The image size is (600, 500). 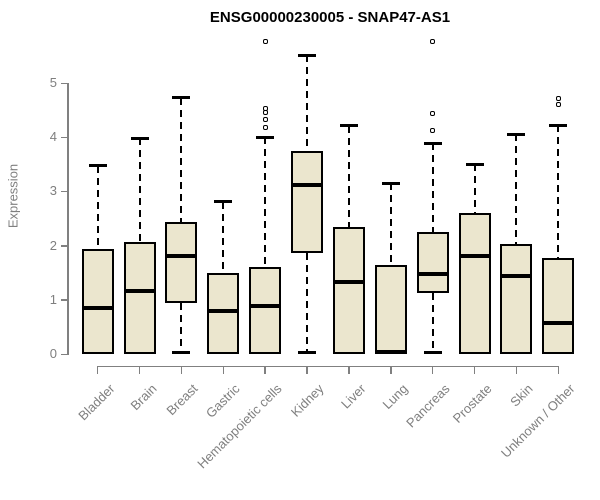 I want to click on median-gastric, so click(x=223, y=311).